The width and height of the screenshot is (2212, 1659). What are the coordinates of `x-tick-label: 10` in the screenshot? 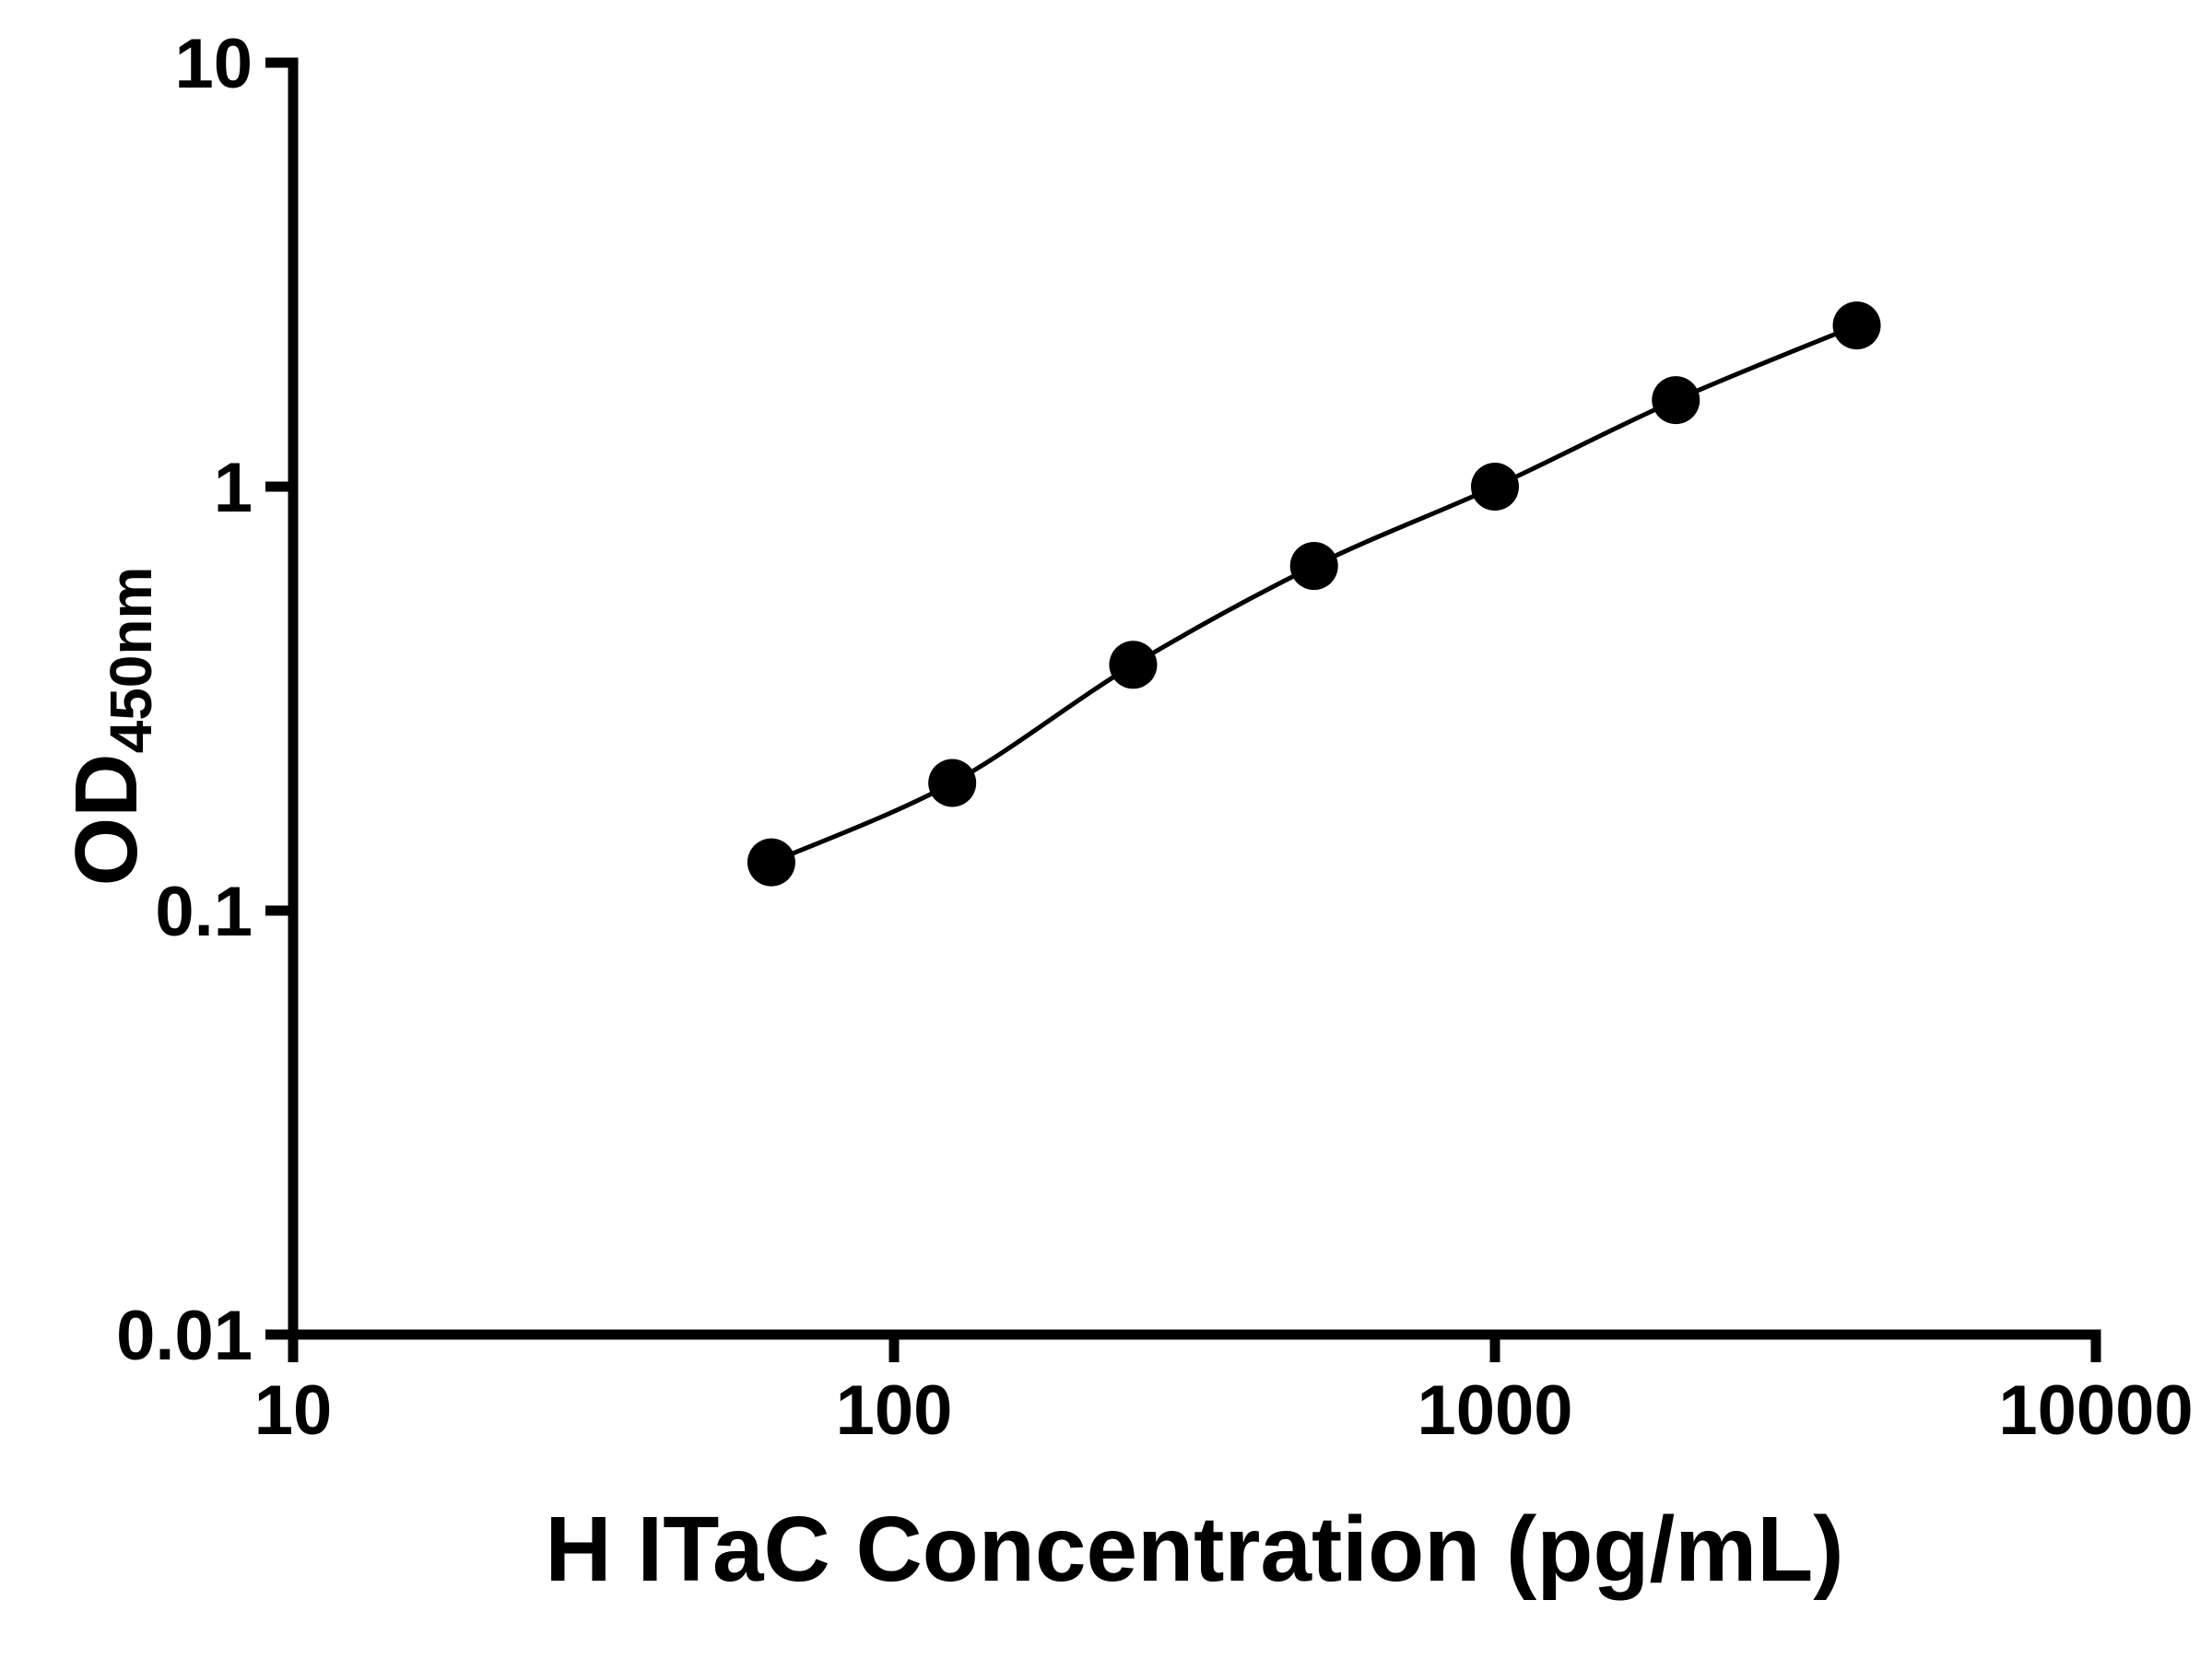 It's located at (293, 1410).